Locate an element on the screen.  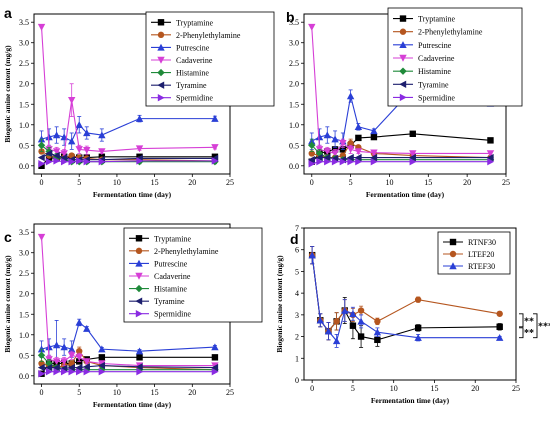
x-tick-label: 5 is located at coordinates (351, 182).